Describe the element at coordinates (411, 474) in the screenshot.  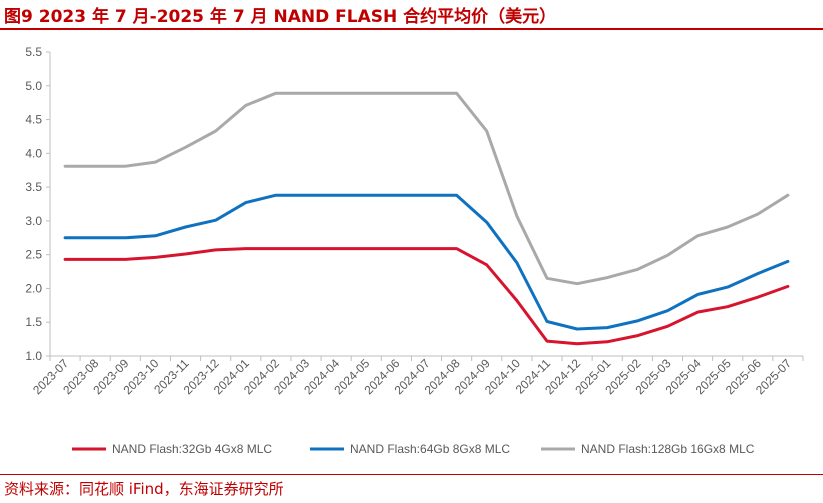
I see `source-divider` at that location.